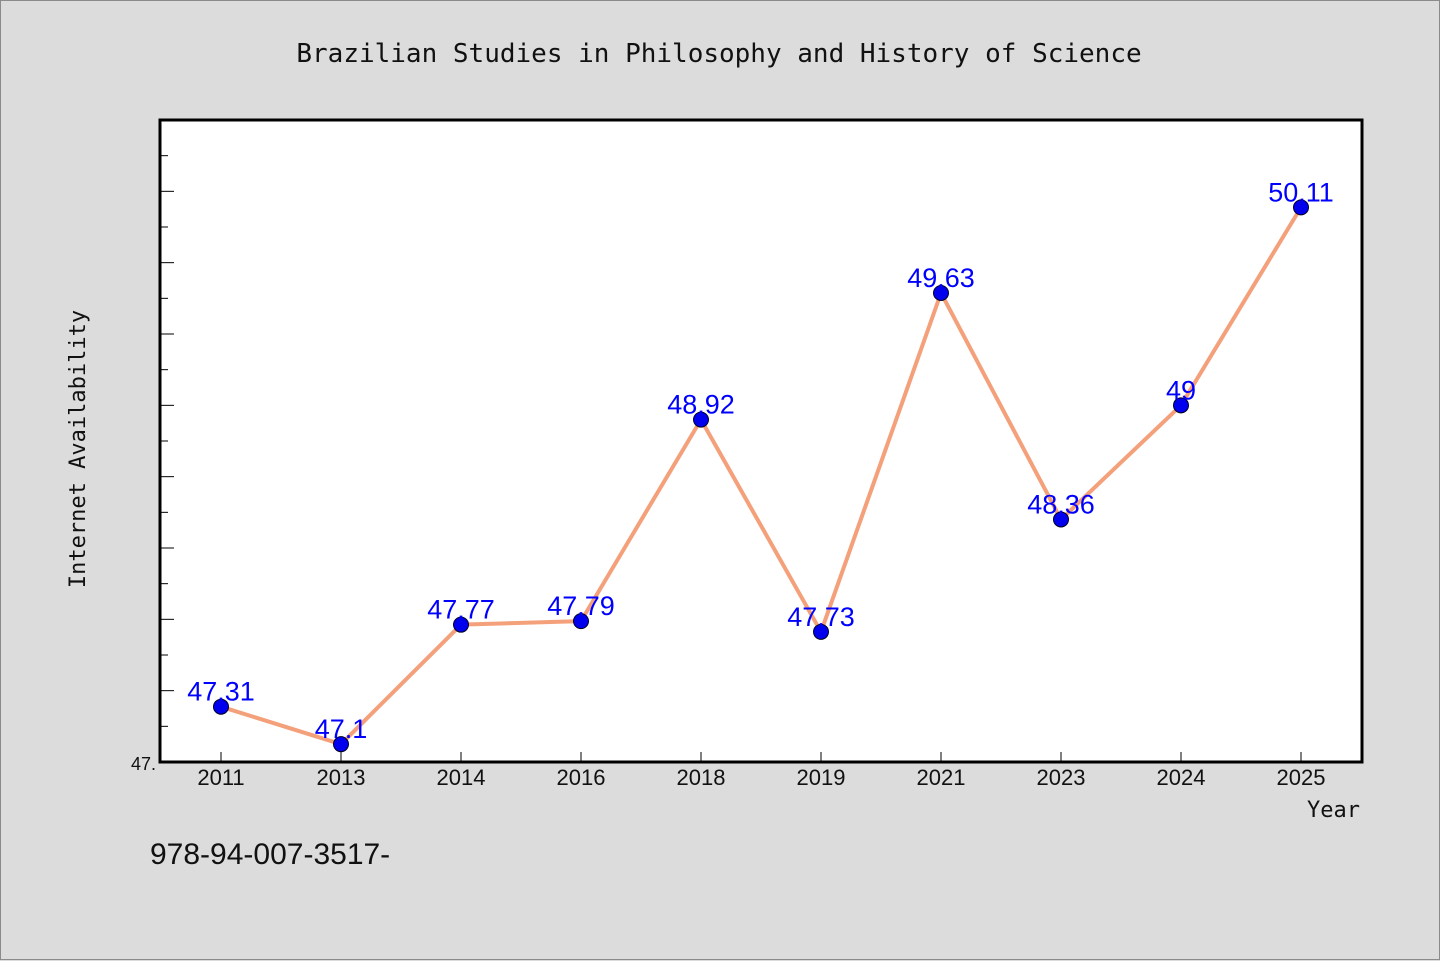 The height and width of the screenshot is (961, 1440). Describe the element at coordinates (221, 692) in the screenshot. I see `data-label: 47.31` at that location.